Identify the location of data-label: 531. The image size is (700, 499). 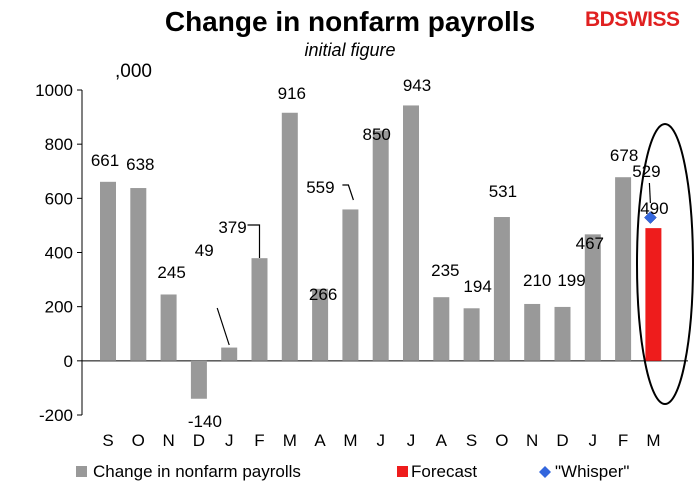
(503, 191).